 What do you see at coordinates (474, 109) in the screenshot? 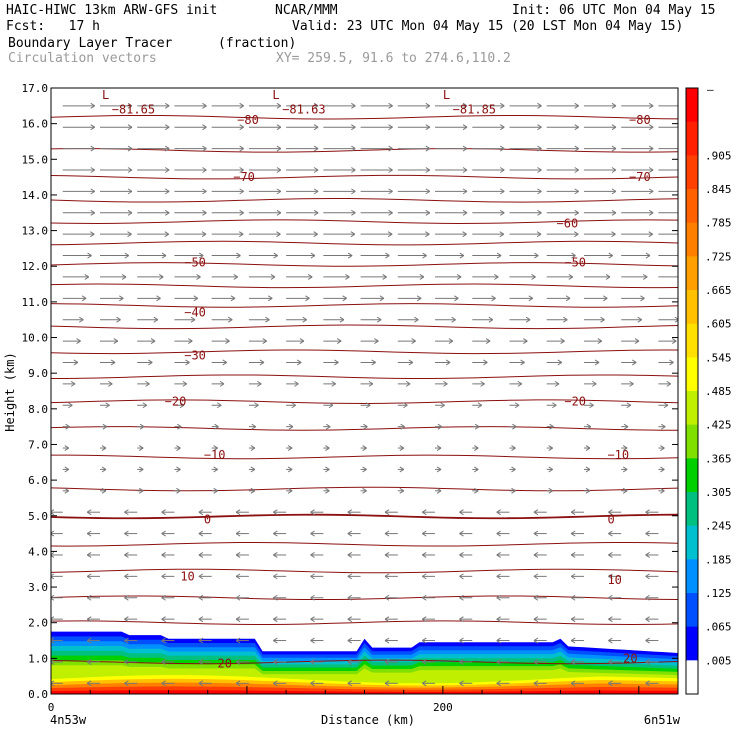
I see `contour-label: −81.85` at bounding box center [474, 109].